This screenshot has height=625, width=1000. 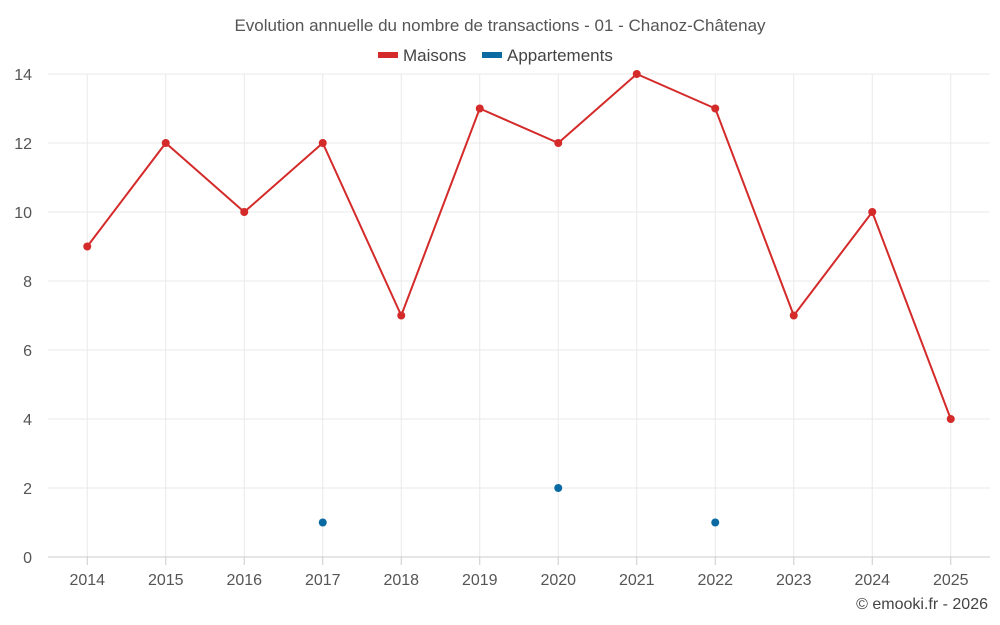 What do you see at coordinates (872, 580) in the screenshot?
I see `x-tick-label: 2024` at bounding box center [872, 580].